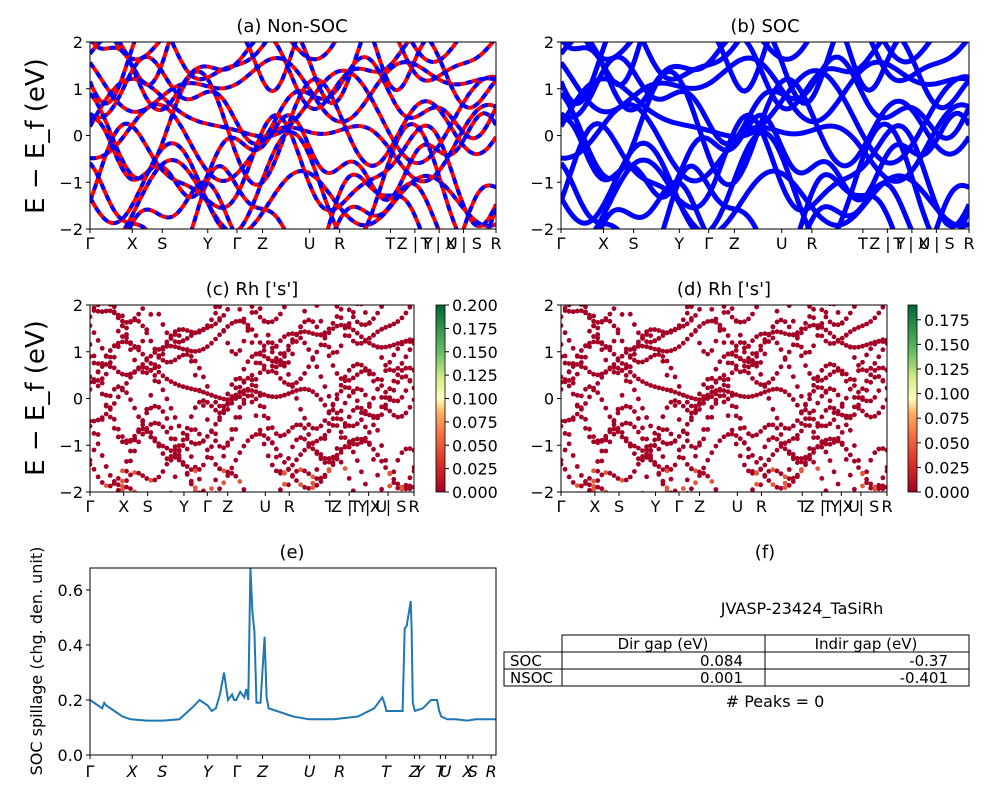  I want to click on y-tick-label: 2, so click(78, 42).